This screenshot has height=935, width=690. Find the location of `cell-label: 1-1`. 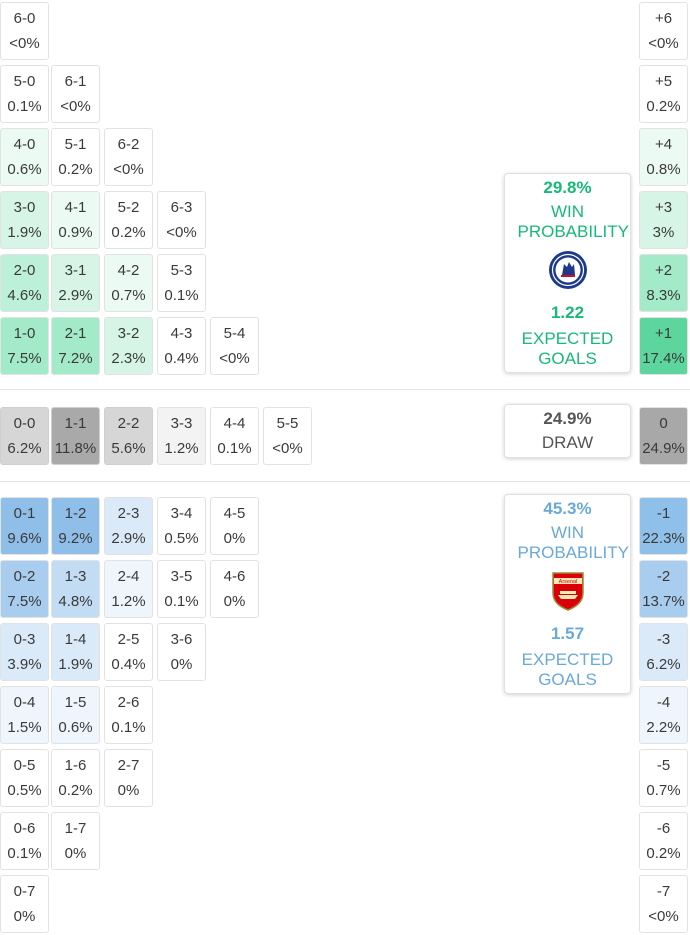

cell-label: 1-1 is located at coordinates (75, 423).